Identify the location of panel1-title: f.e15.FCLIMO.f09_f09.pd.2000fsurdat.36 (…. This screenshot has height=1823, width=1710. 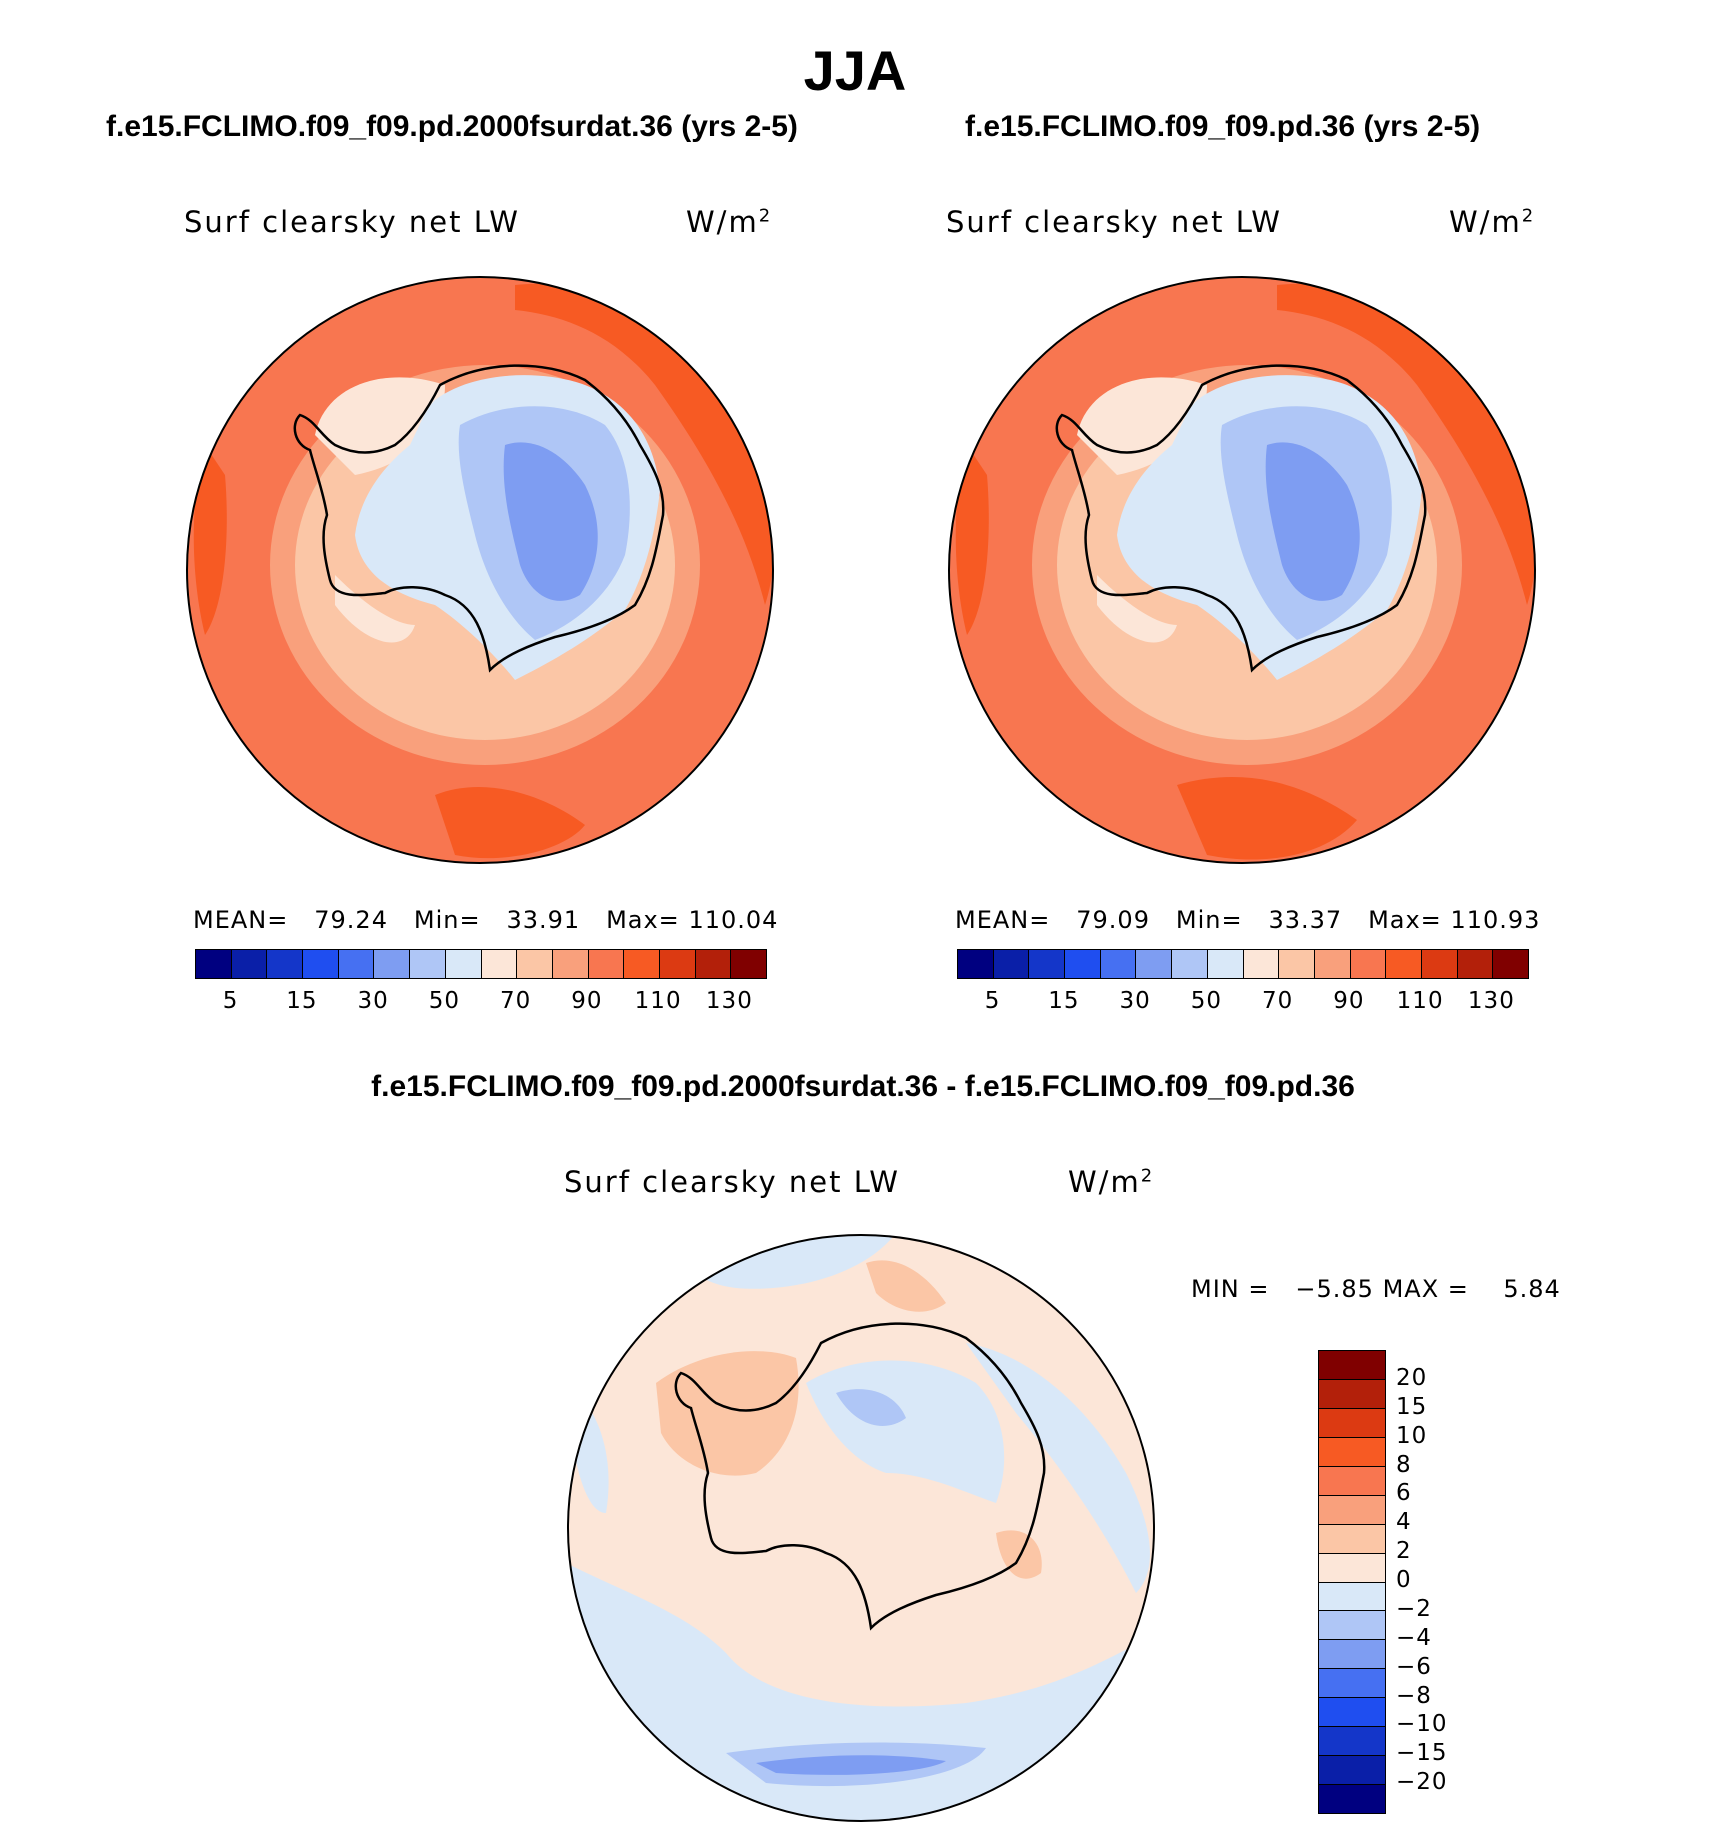
(452, 126).